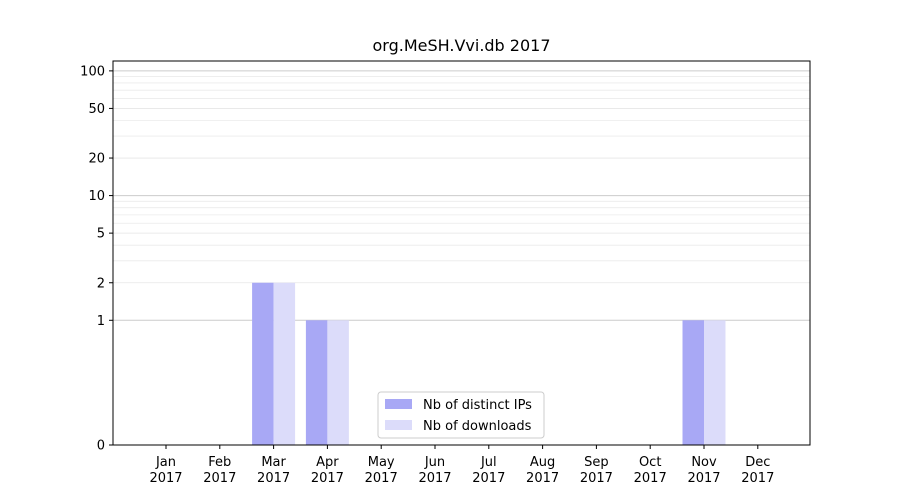 The width and height of the screenshot is (900, 504). I want to click on legend-label: Nb of downloads, so click(477, 426).